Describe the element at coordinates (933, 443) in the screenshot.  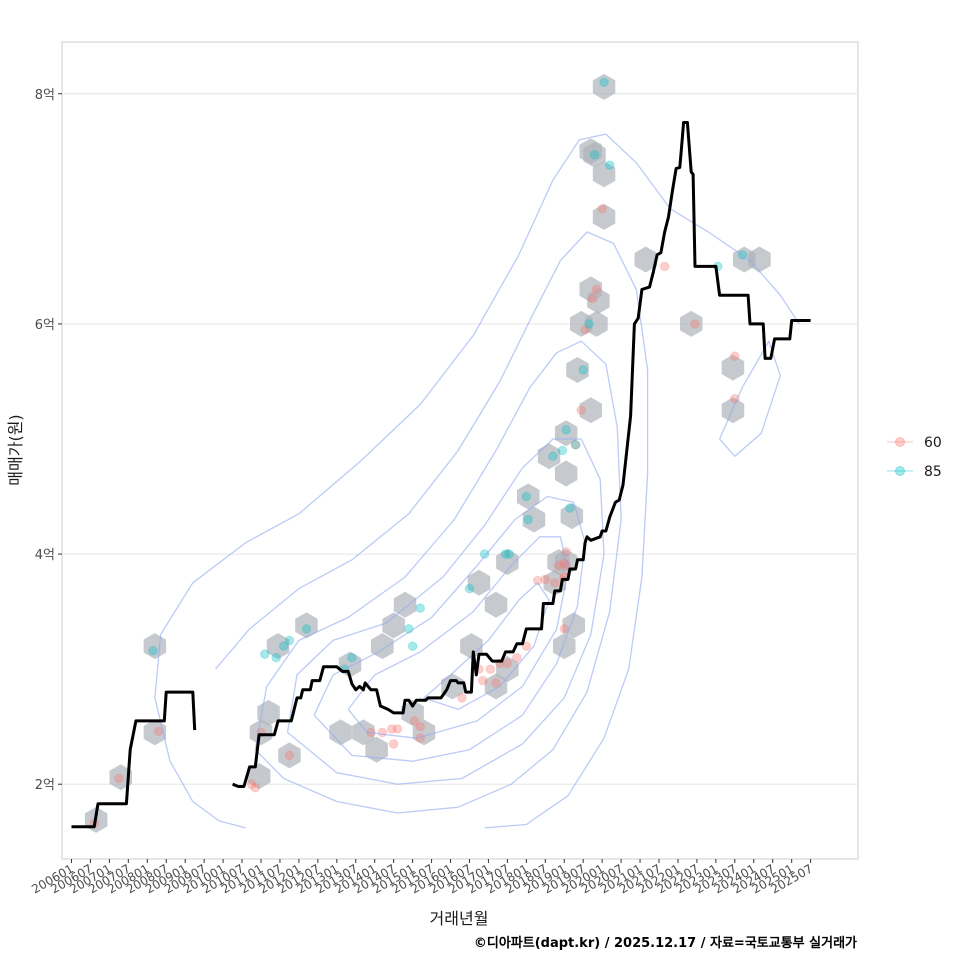
I see `legend-label-60: 60` at that location.